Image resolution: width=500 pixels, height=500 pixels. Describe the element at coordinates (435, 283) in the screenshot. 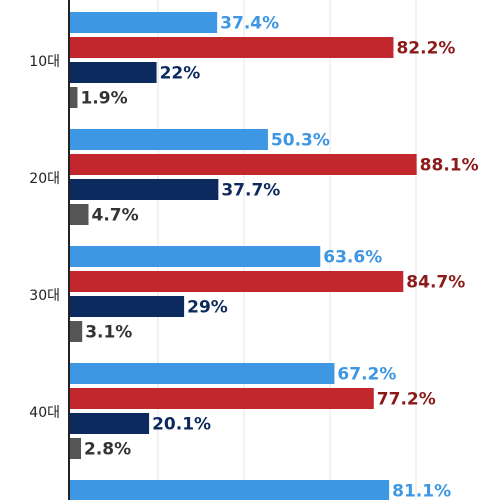

I see `data-label: 84.7%` at that location.